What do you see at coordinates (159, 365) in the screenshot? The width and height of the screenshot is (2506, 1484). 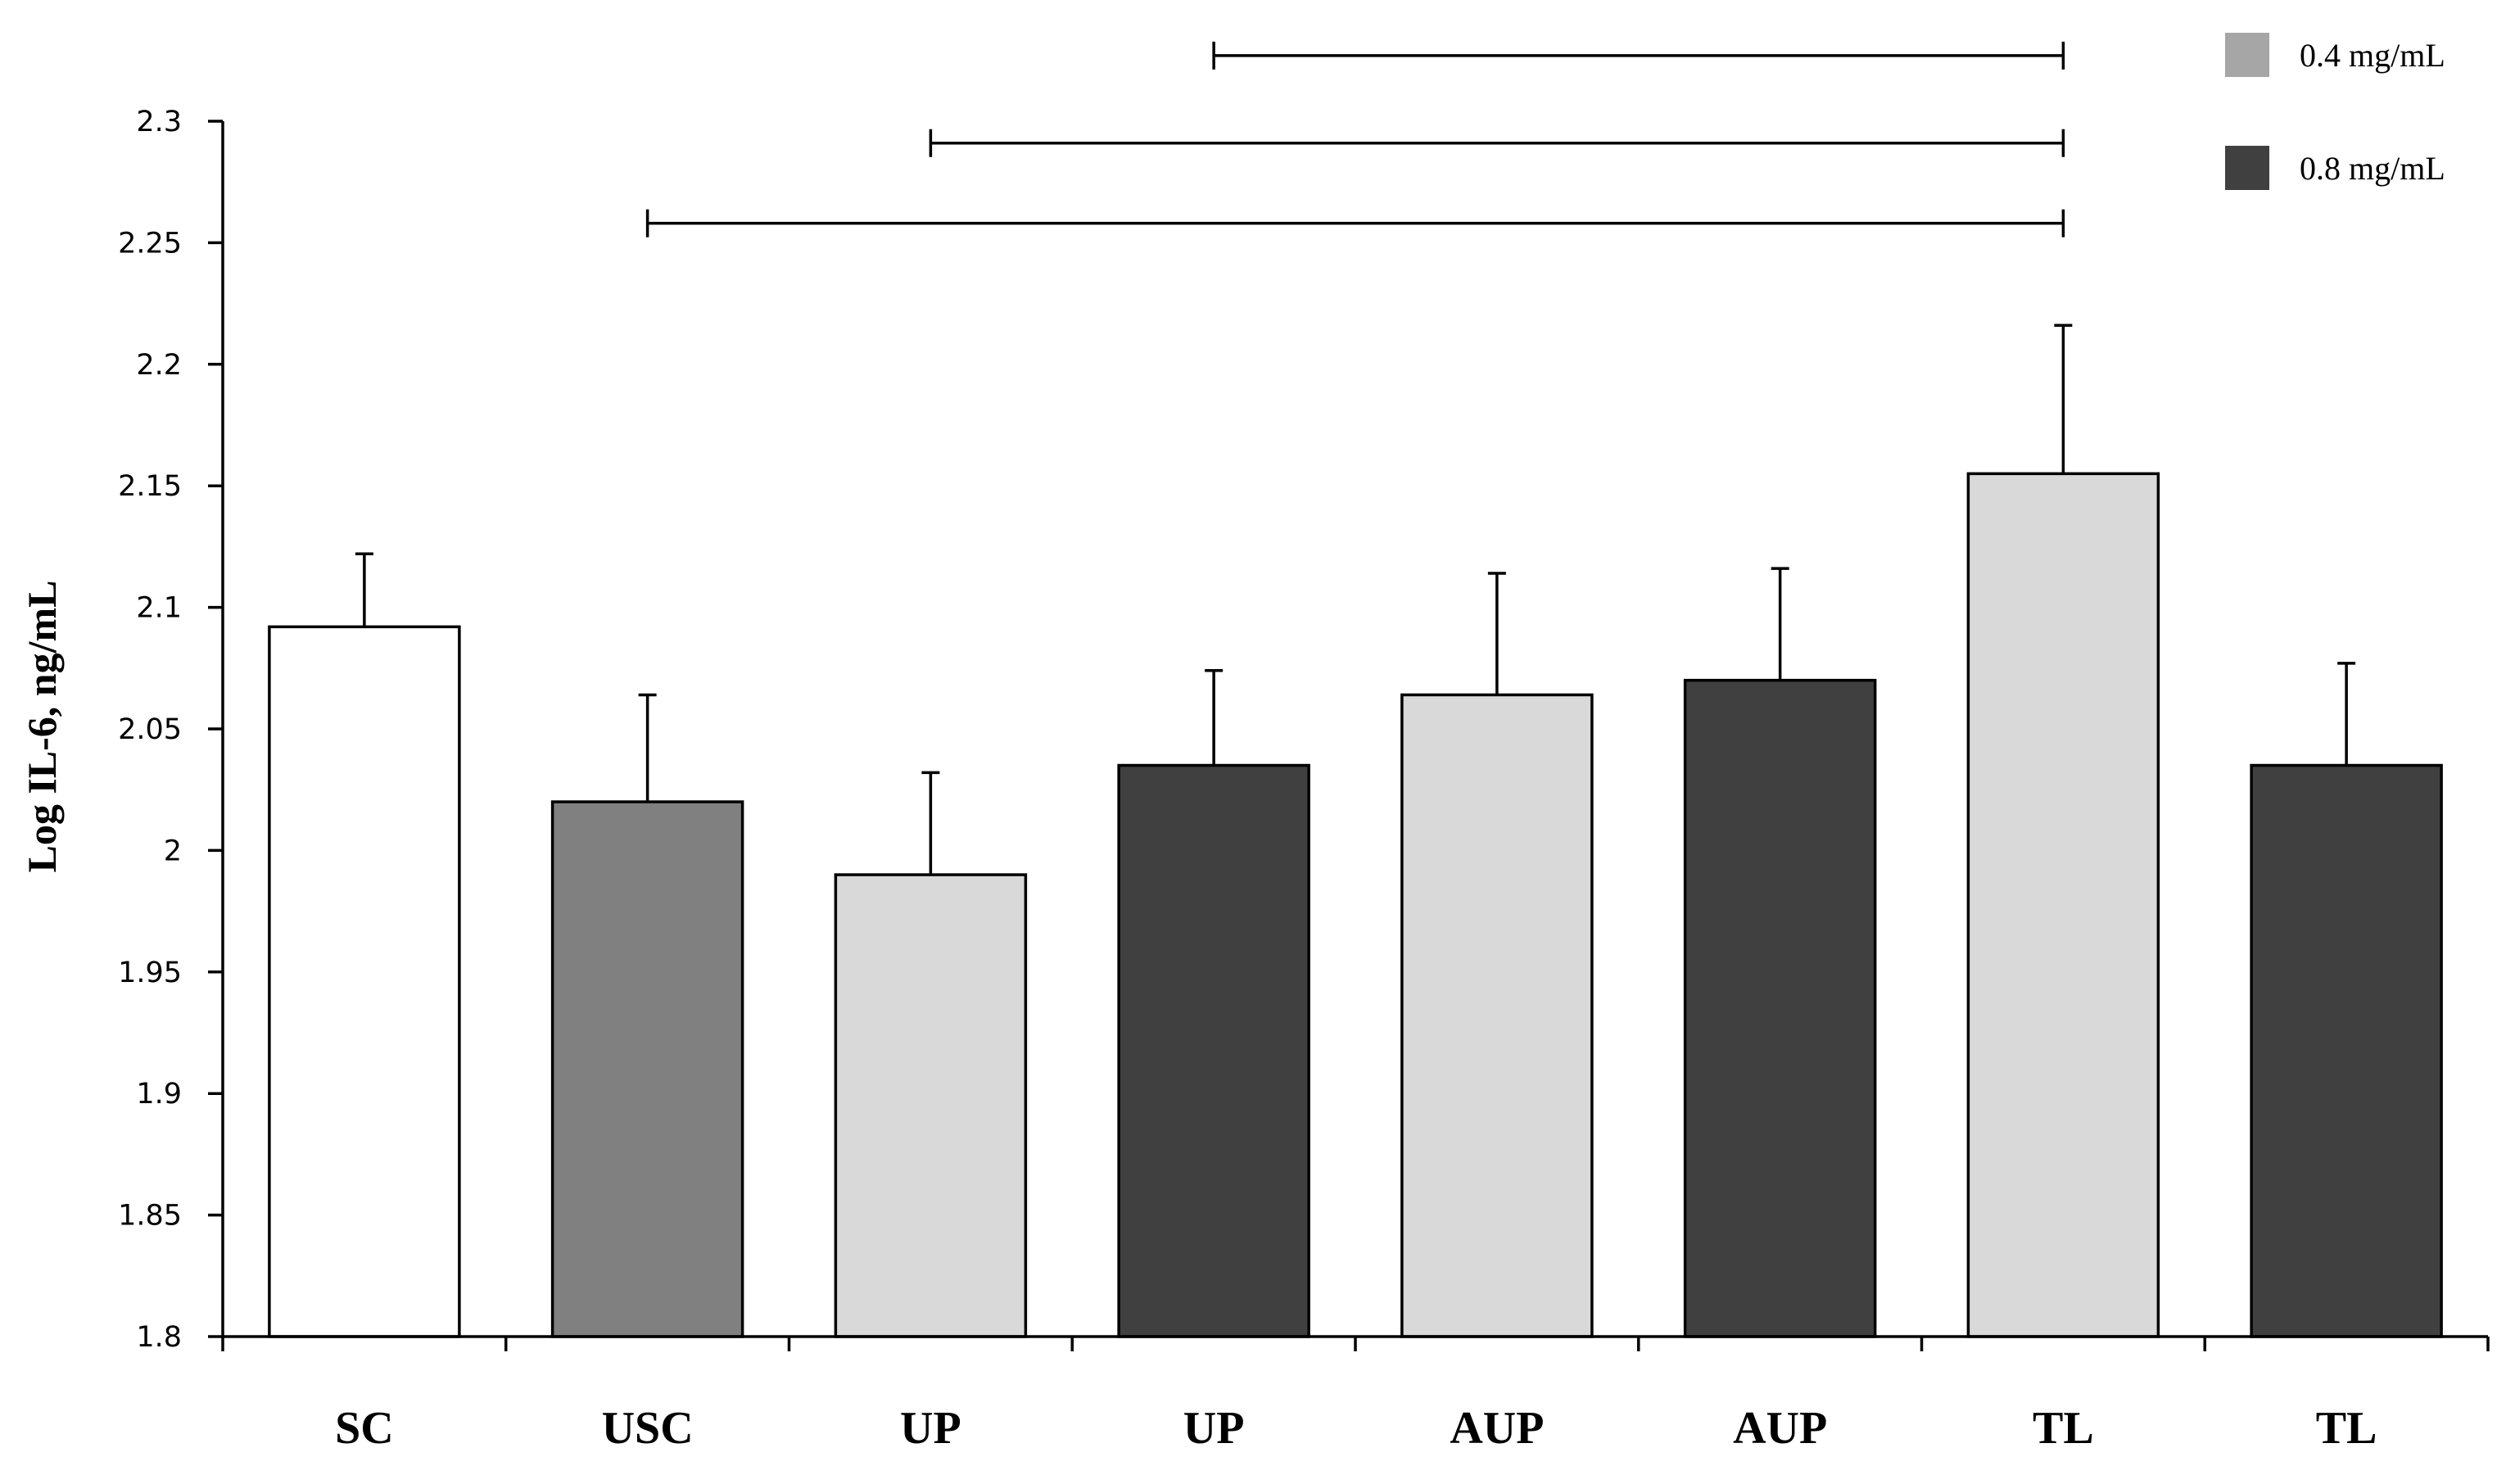 I see `y-tick-label: 2.2` at bounding box center [159, 365].